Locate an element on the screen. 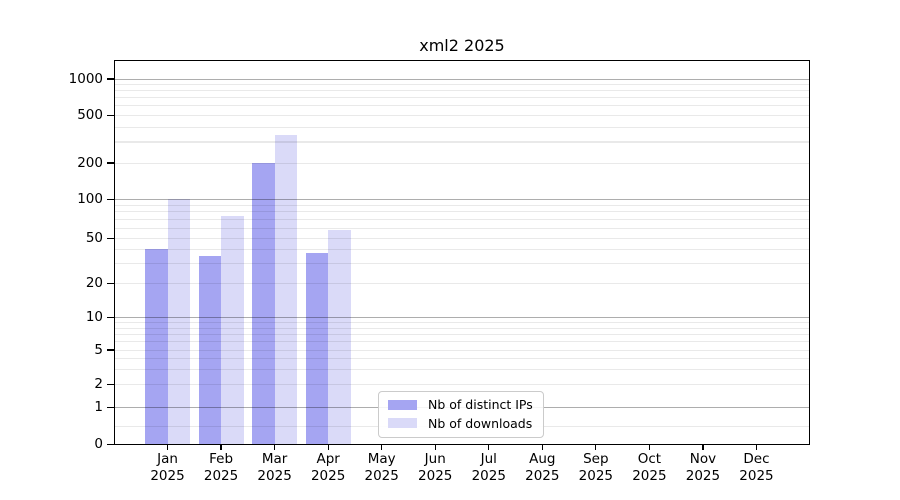  x-tick-label: Feb 2025 is located at coordinates (221, 467).